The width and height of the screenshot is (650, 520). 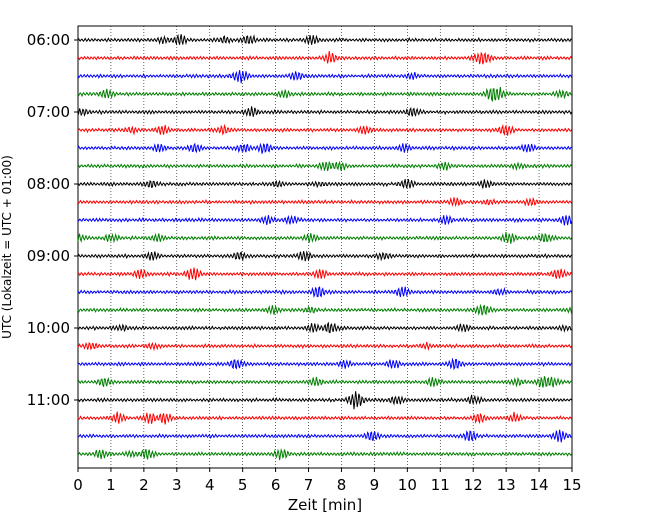 I want to click on y-tick-label: 08:00, so click(x=48, y=184).